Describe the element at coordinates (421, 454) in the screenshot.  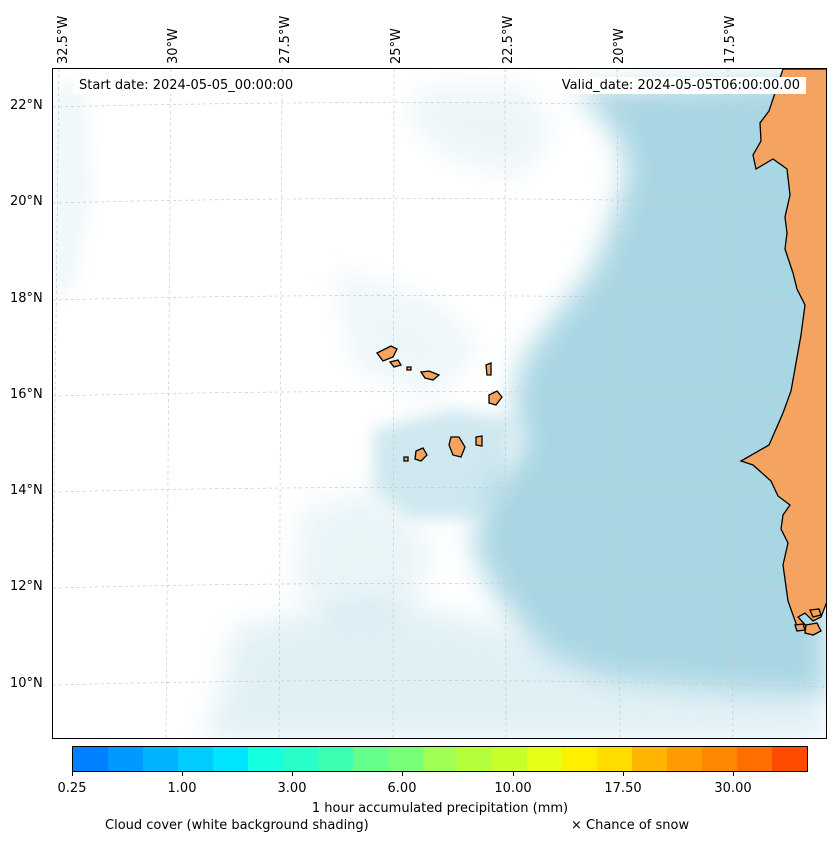
I see `land-island-fogo` at that location.